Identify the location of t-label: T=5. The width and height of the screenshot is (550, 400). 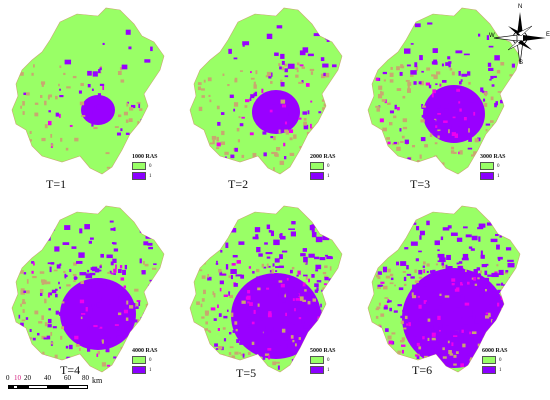
(246, 373).